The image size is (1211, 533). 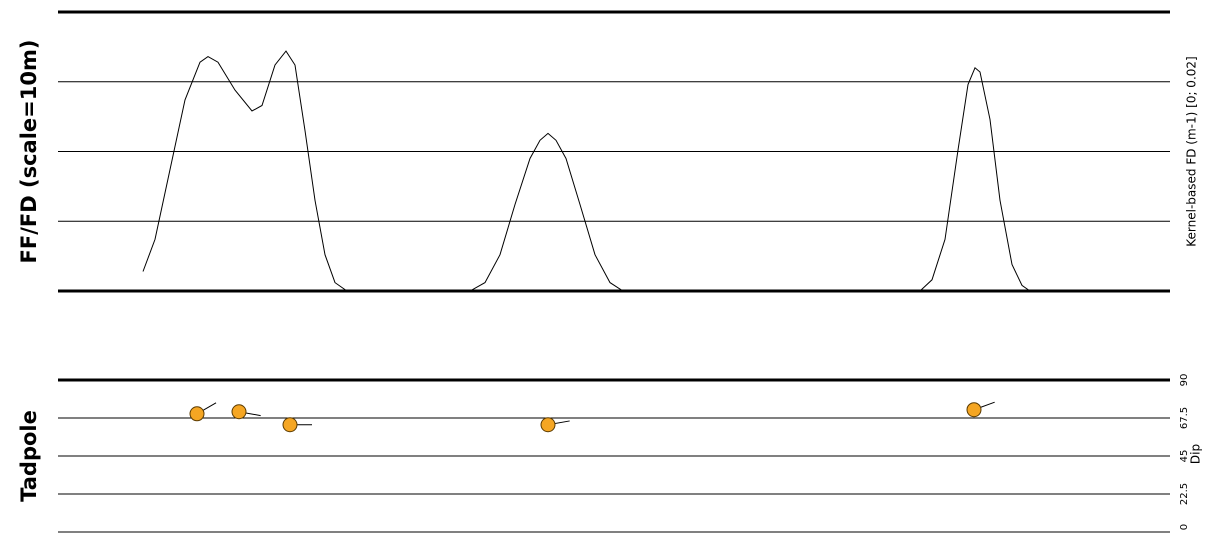 I want to click on panel-title: Tadpole, so click(x=29, y=456).